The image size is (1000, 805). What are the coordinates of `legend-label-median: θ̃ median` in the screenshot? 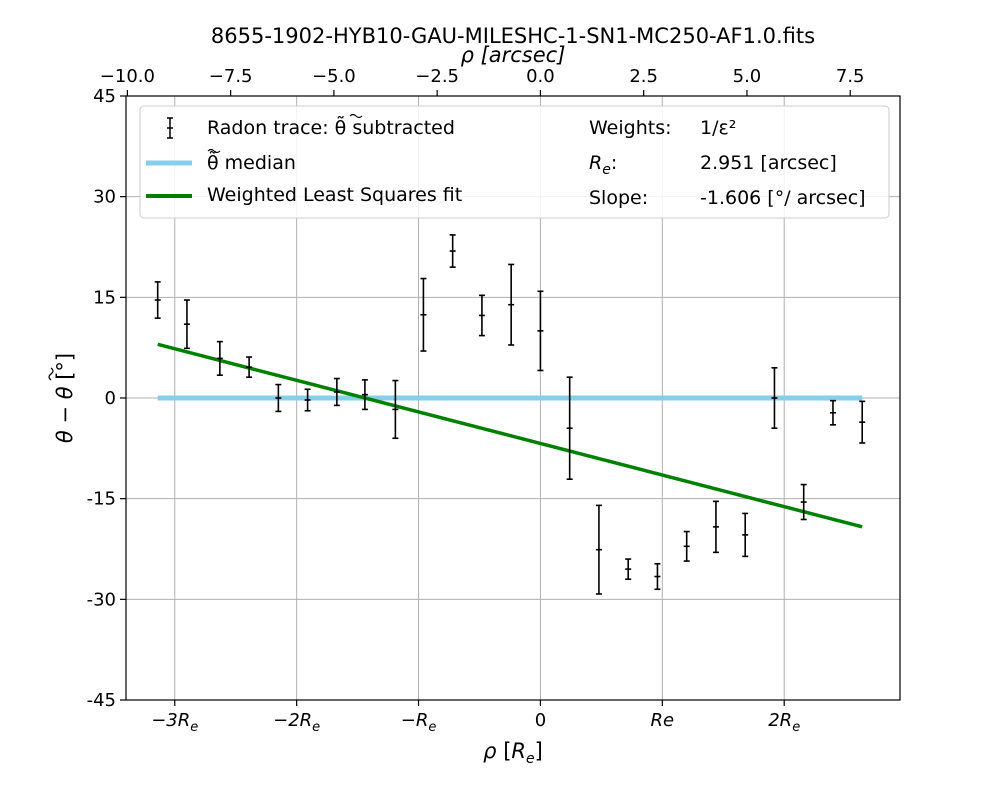 It's located at (251, 161).